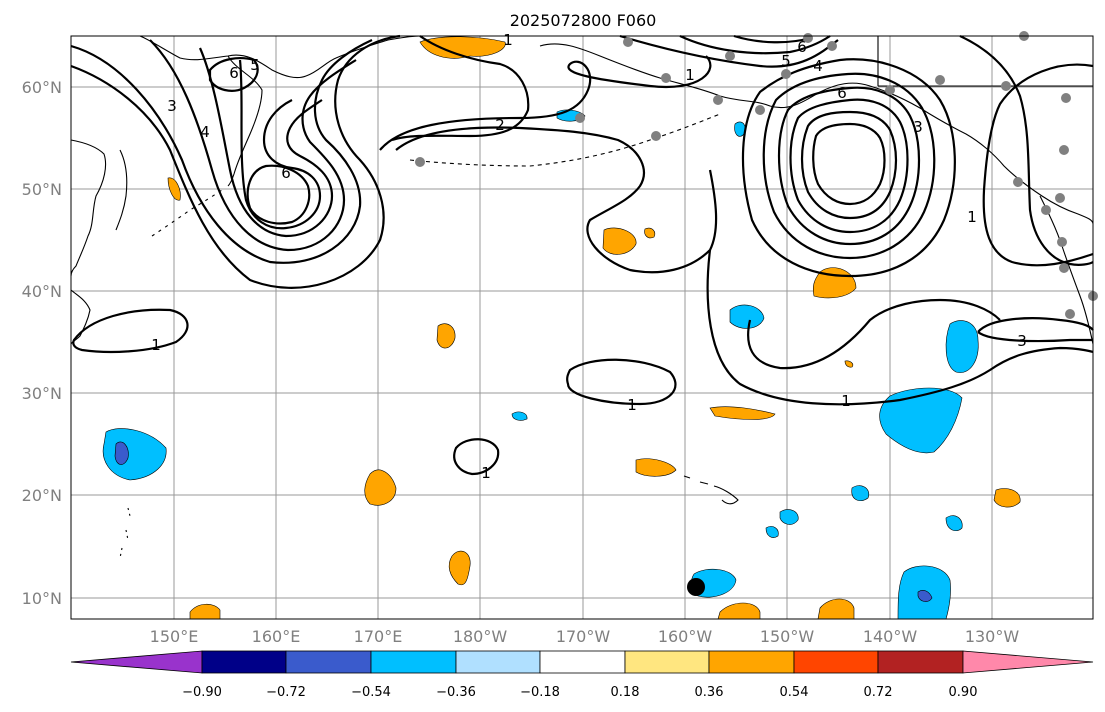 The height and width of the screenshot is (712, 1105). I want to click on colorbar-segment-high-extend, so click(1028, 662).